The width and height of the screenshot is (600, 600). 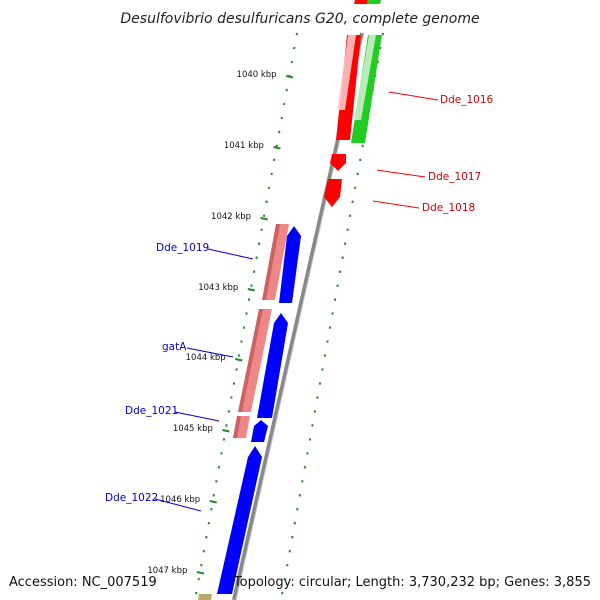 What do you see at coordinates (205, 597) in the screenshot?
I see `downstream-tan-feature` at bounding box center [205, 597].